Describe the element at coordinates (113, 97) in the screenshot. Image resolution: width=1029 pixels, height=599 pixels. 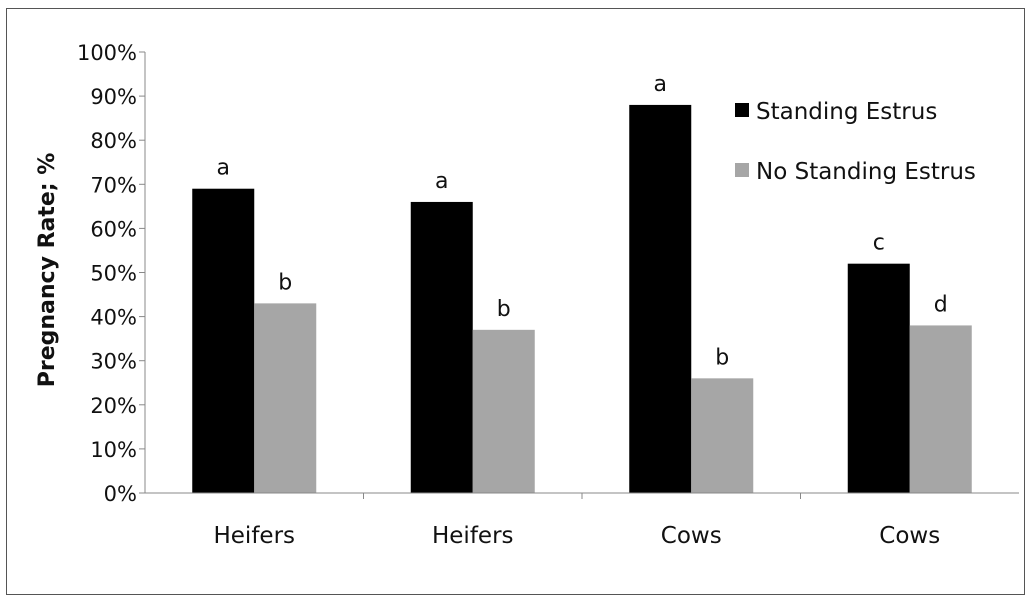
I see `y-tick-label: 90%` at that location.